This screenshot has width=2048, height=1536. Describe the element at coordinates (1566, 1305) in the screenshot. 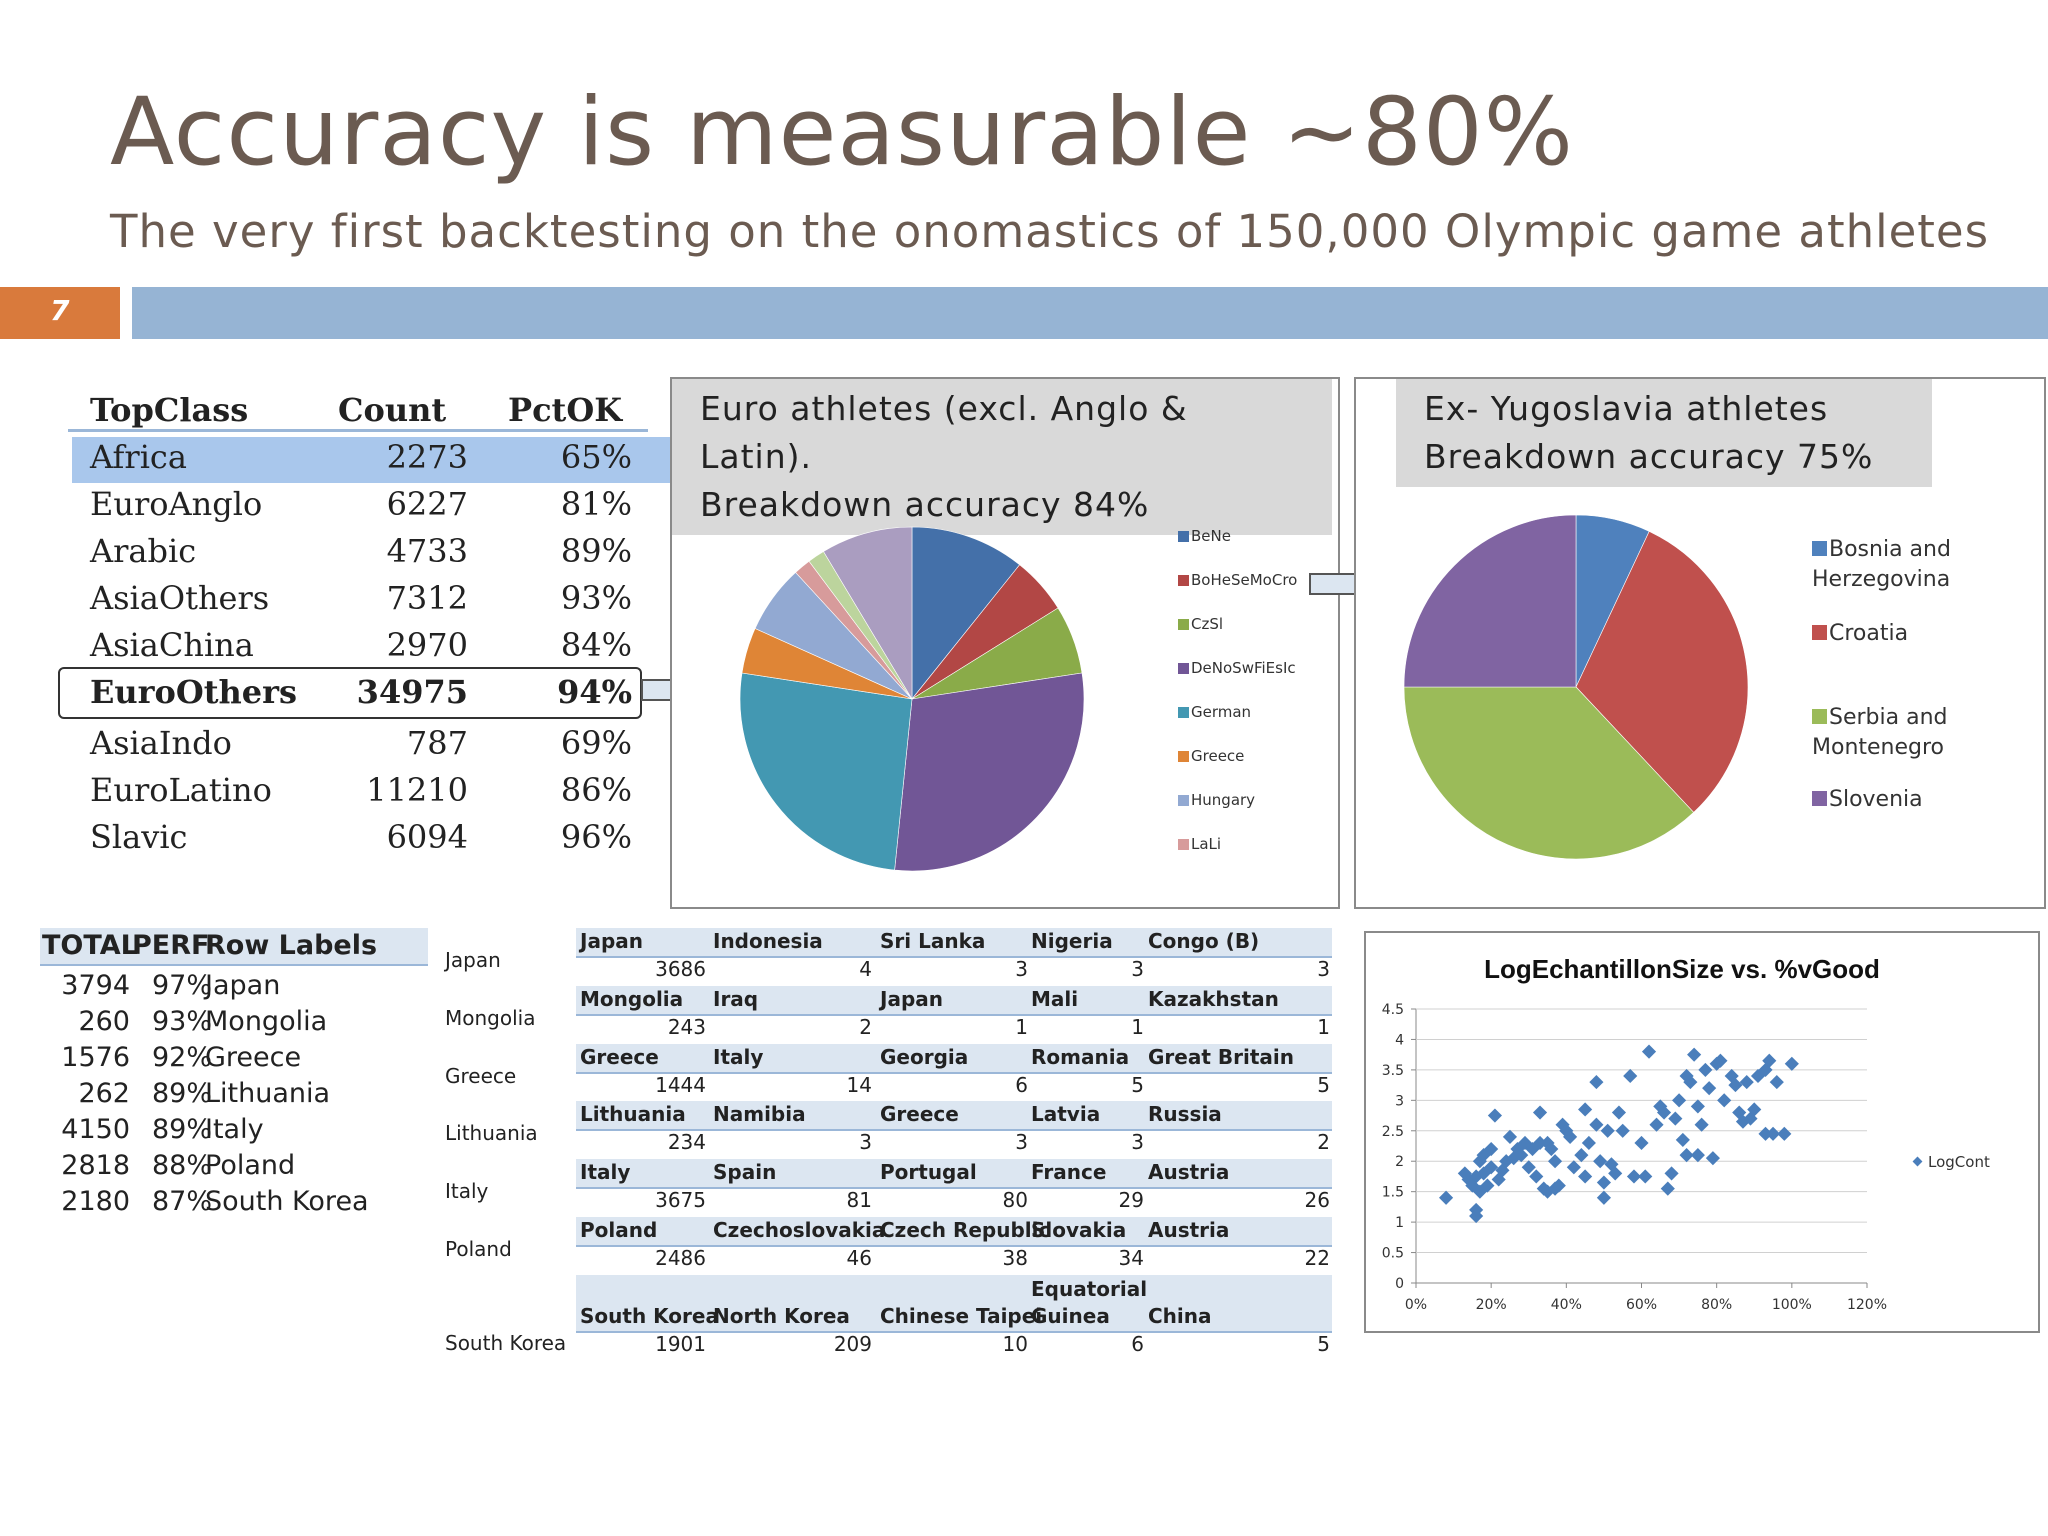

I see `x-tick-label: 40%` at that location.